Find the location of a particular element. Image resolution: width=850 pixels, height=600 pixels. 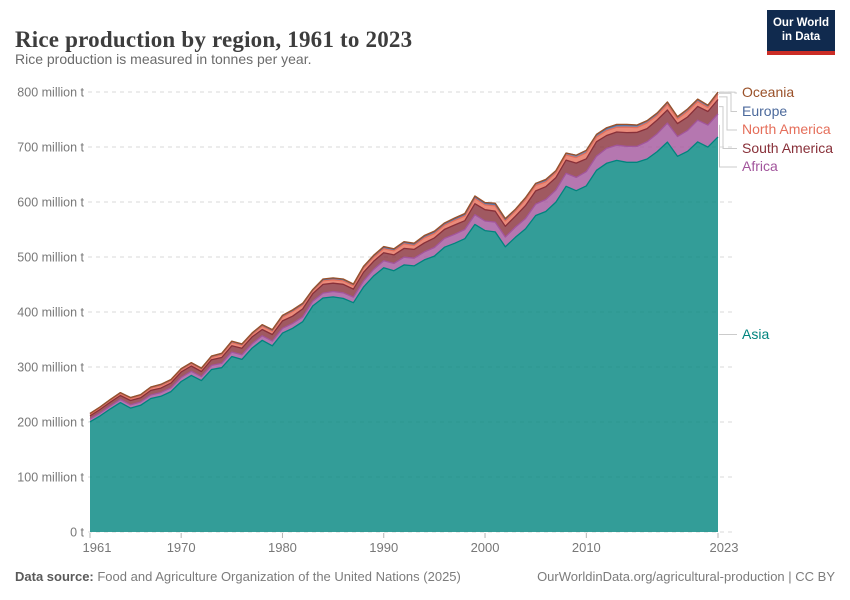

owid-logo-red-bar is located at coordinates (801, 52).